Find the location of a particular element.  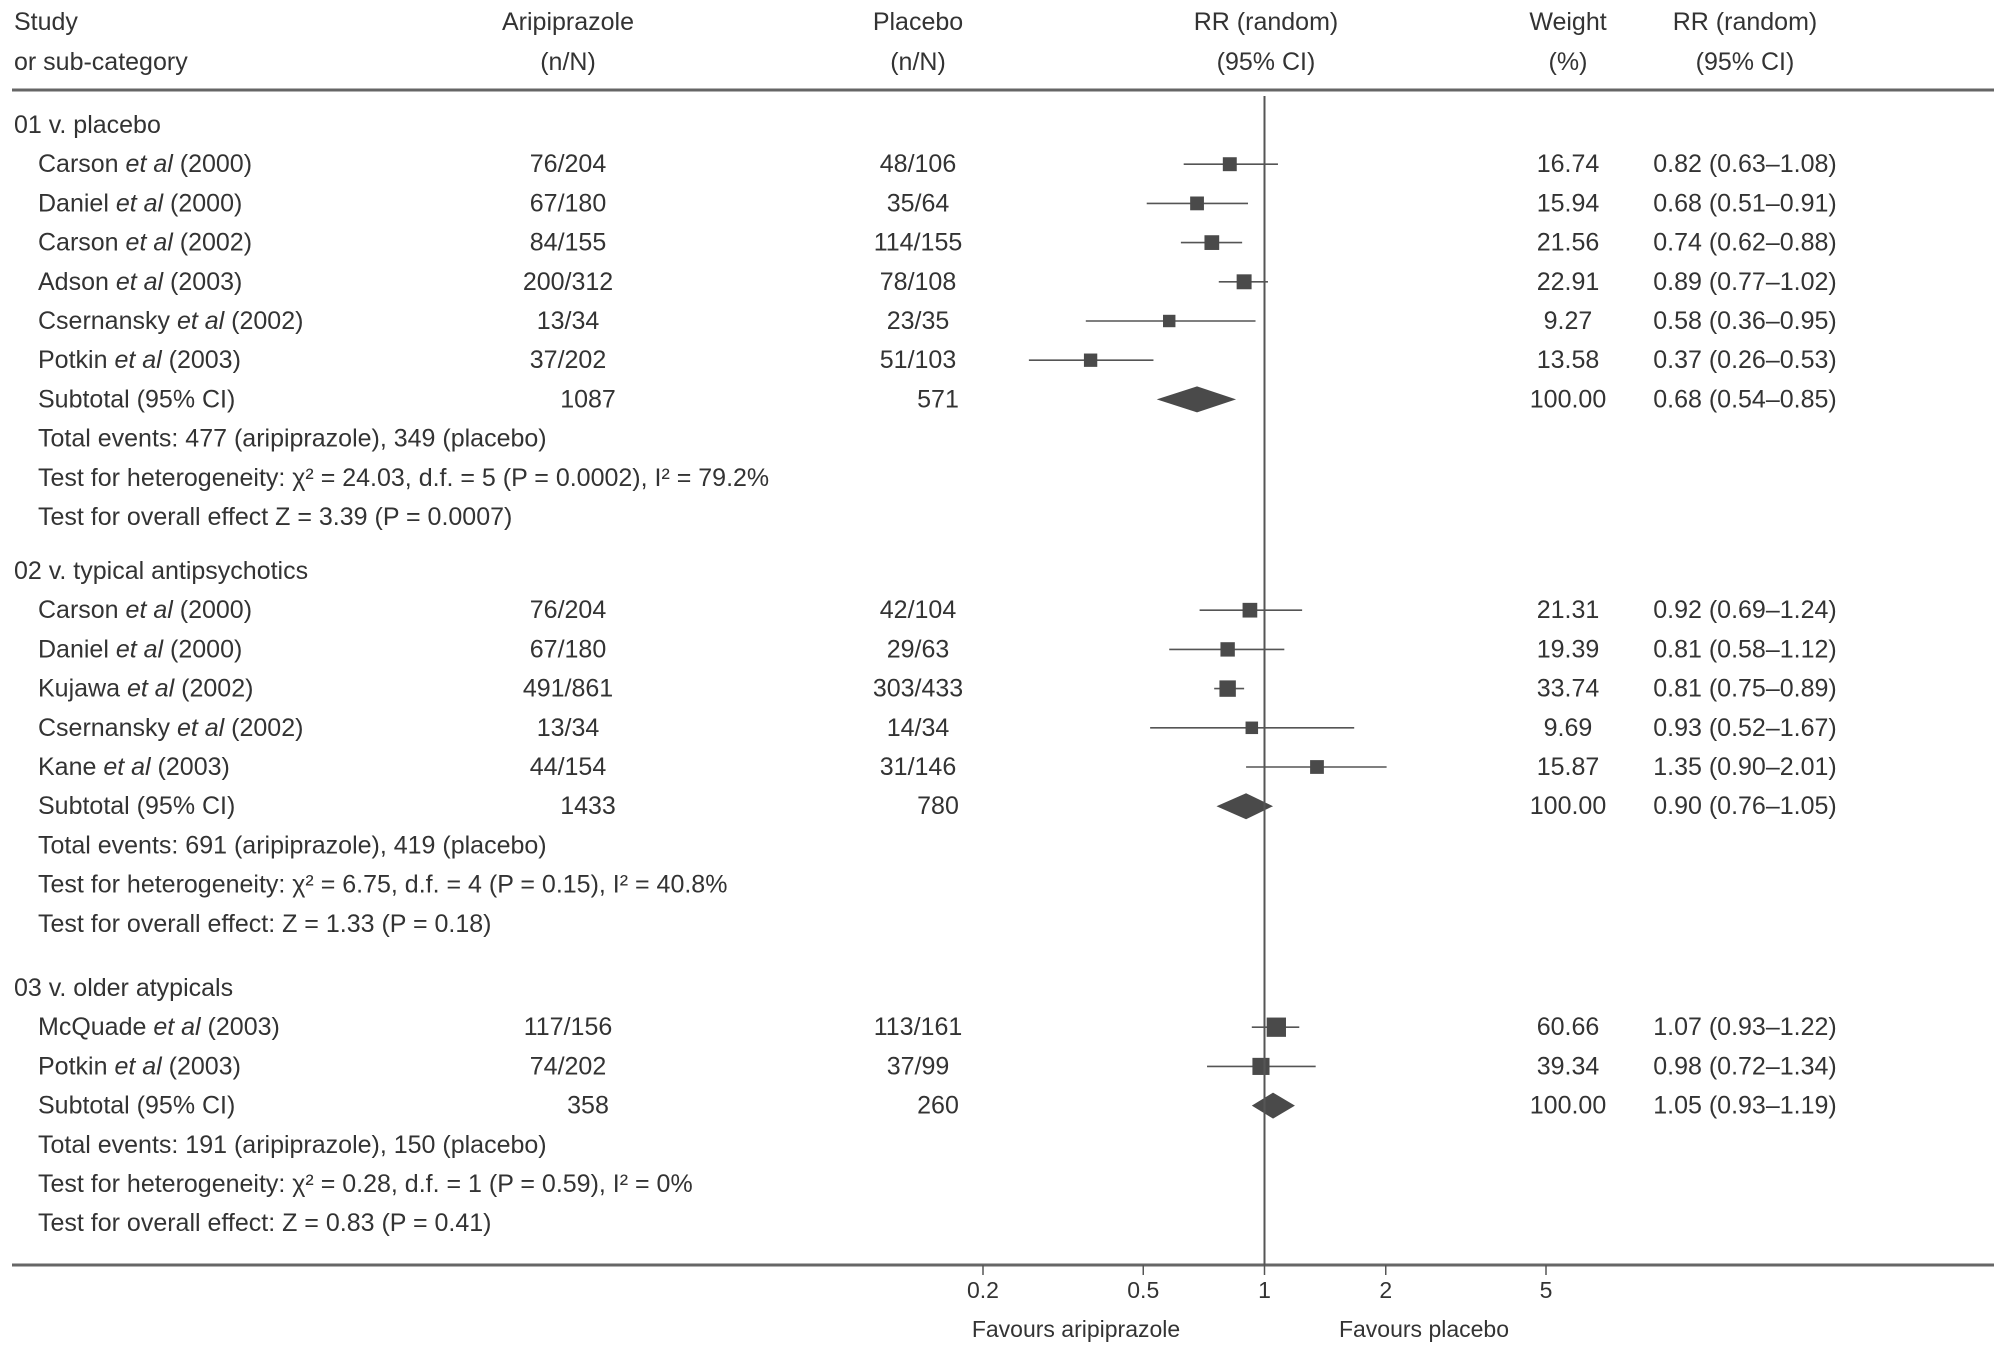

study-row-g3-2-label: Potkin et al (2003) is located at coordinates (139, 1066).